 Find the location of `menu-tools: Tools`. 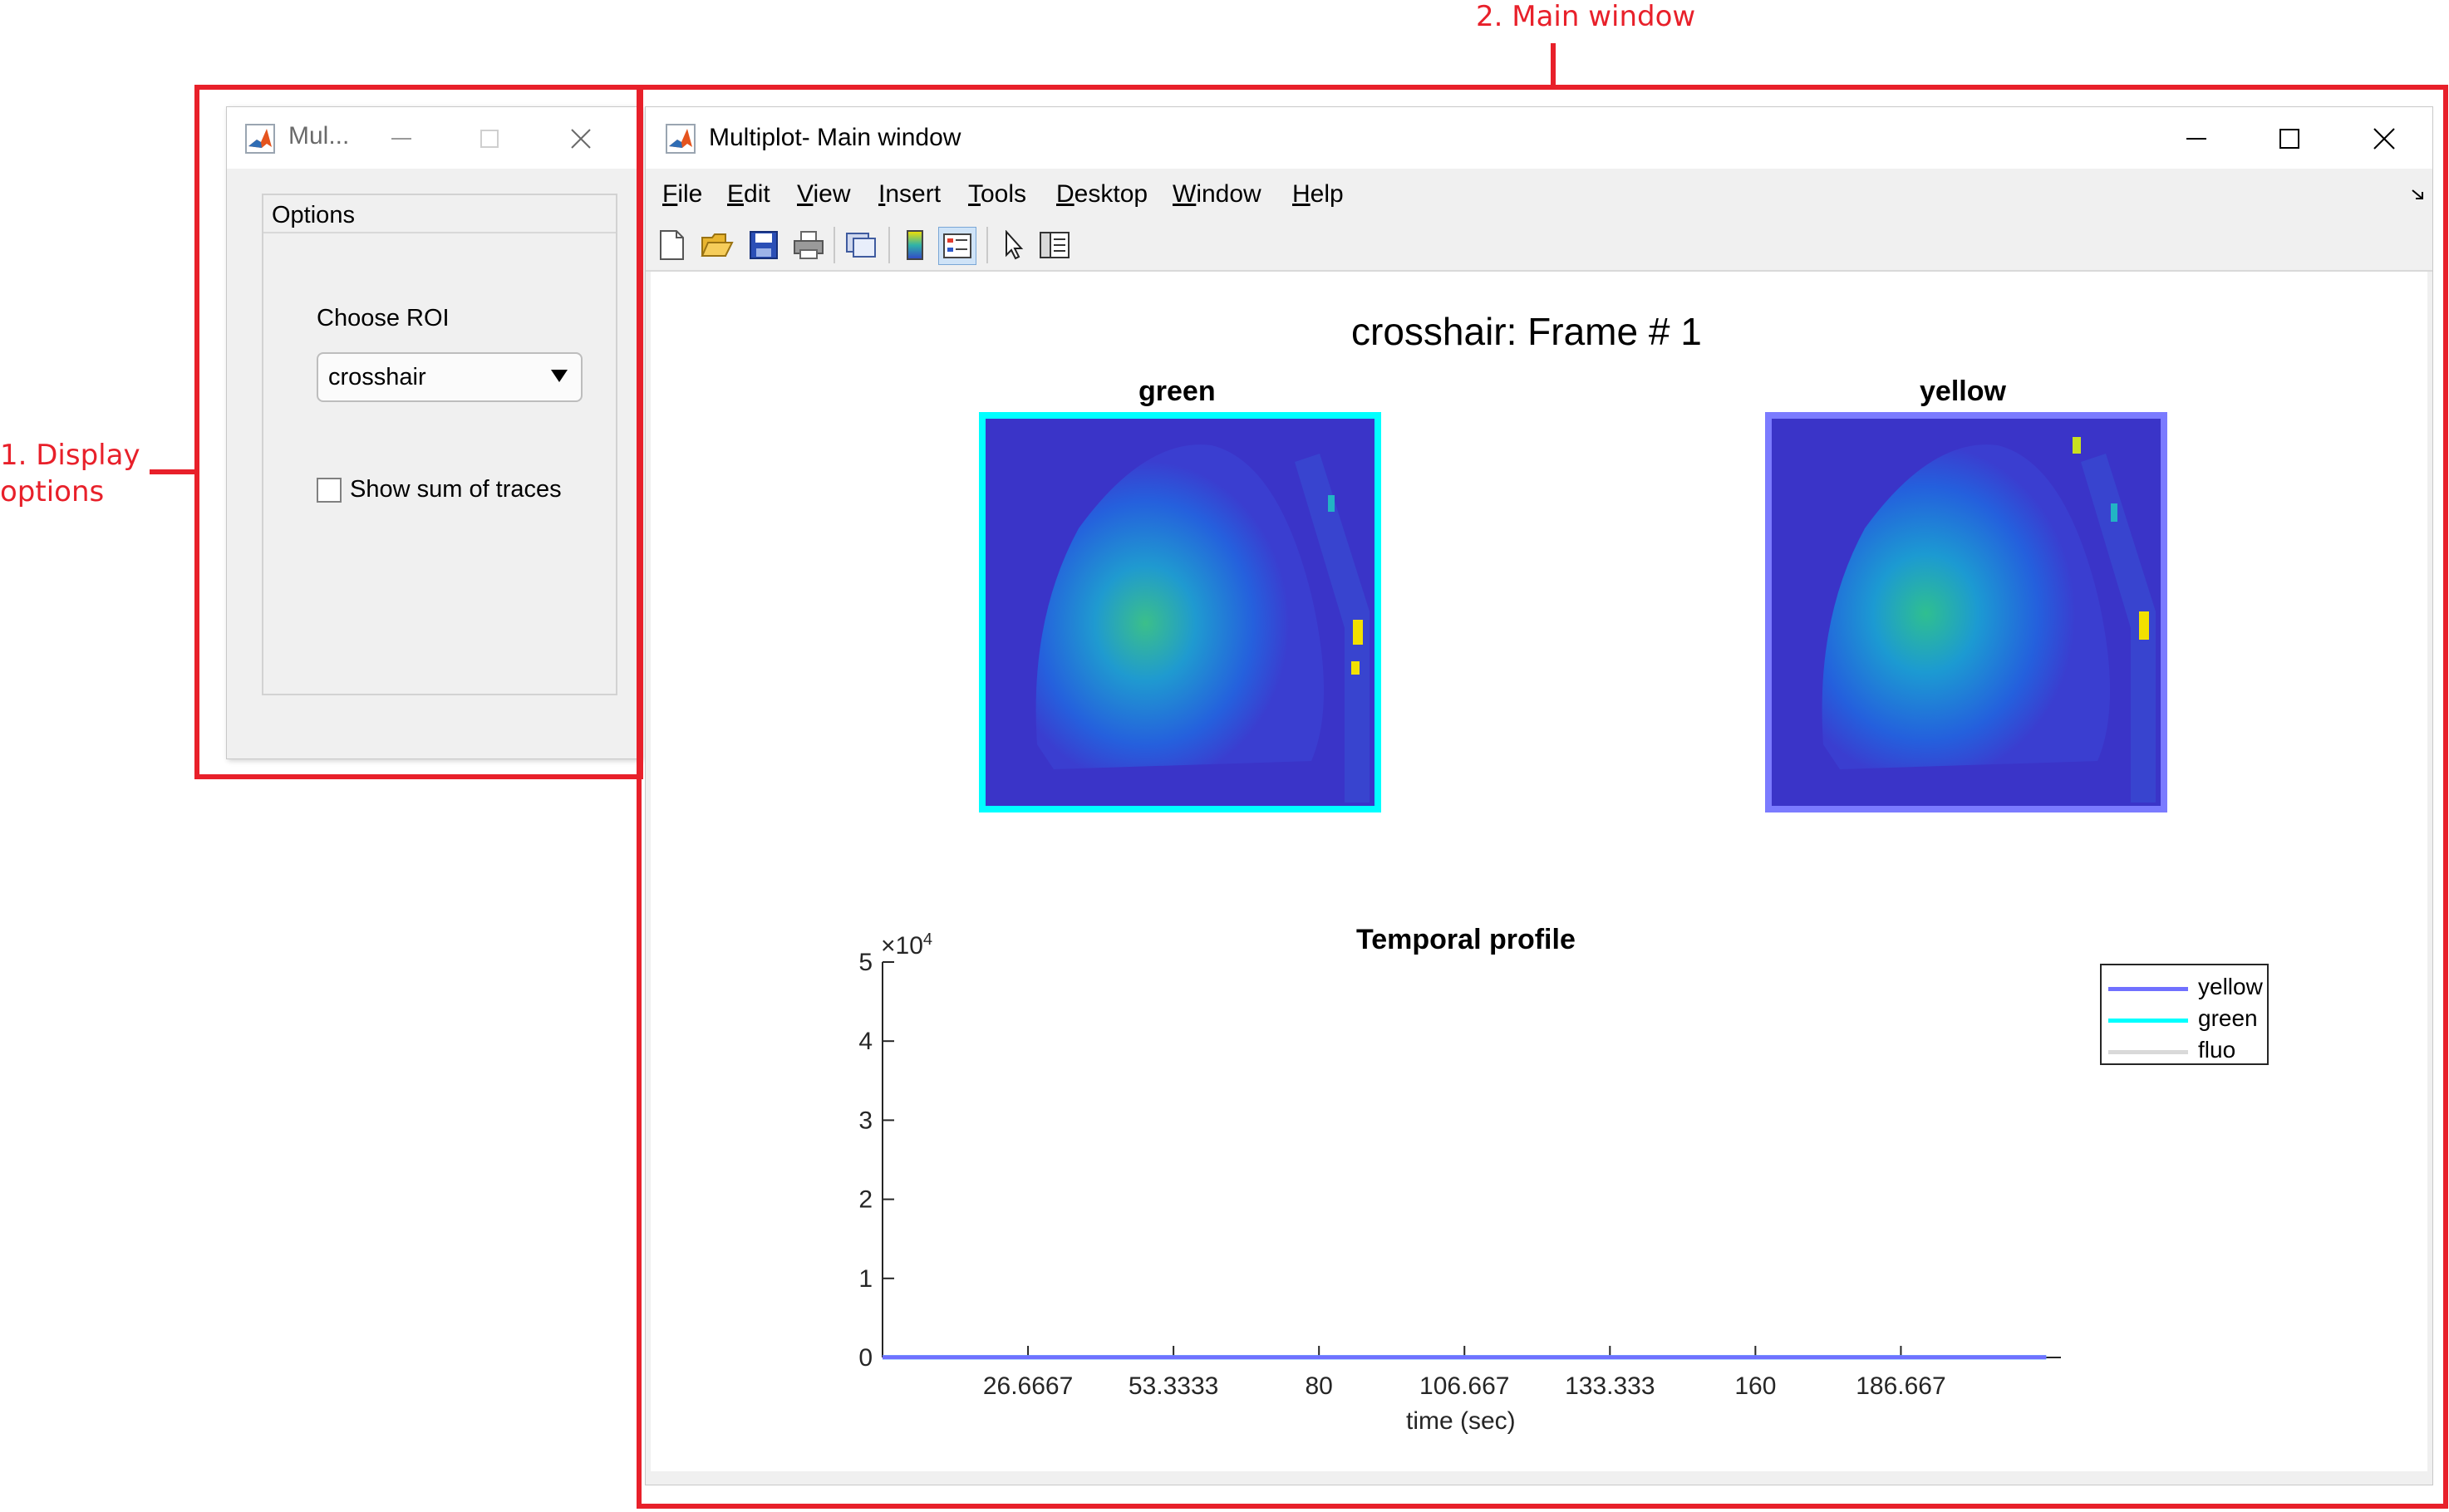

menu-tools: Tools is located at coordinates (997, 194).